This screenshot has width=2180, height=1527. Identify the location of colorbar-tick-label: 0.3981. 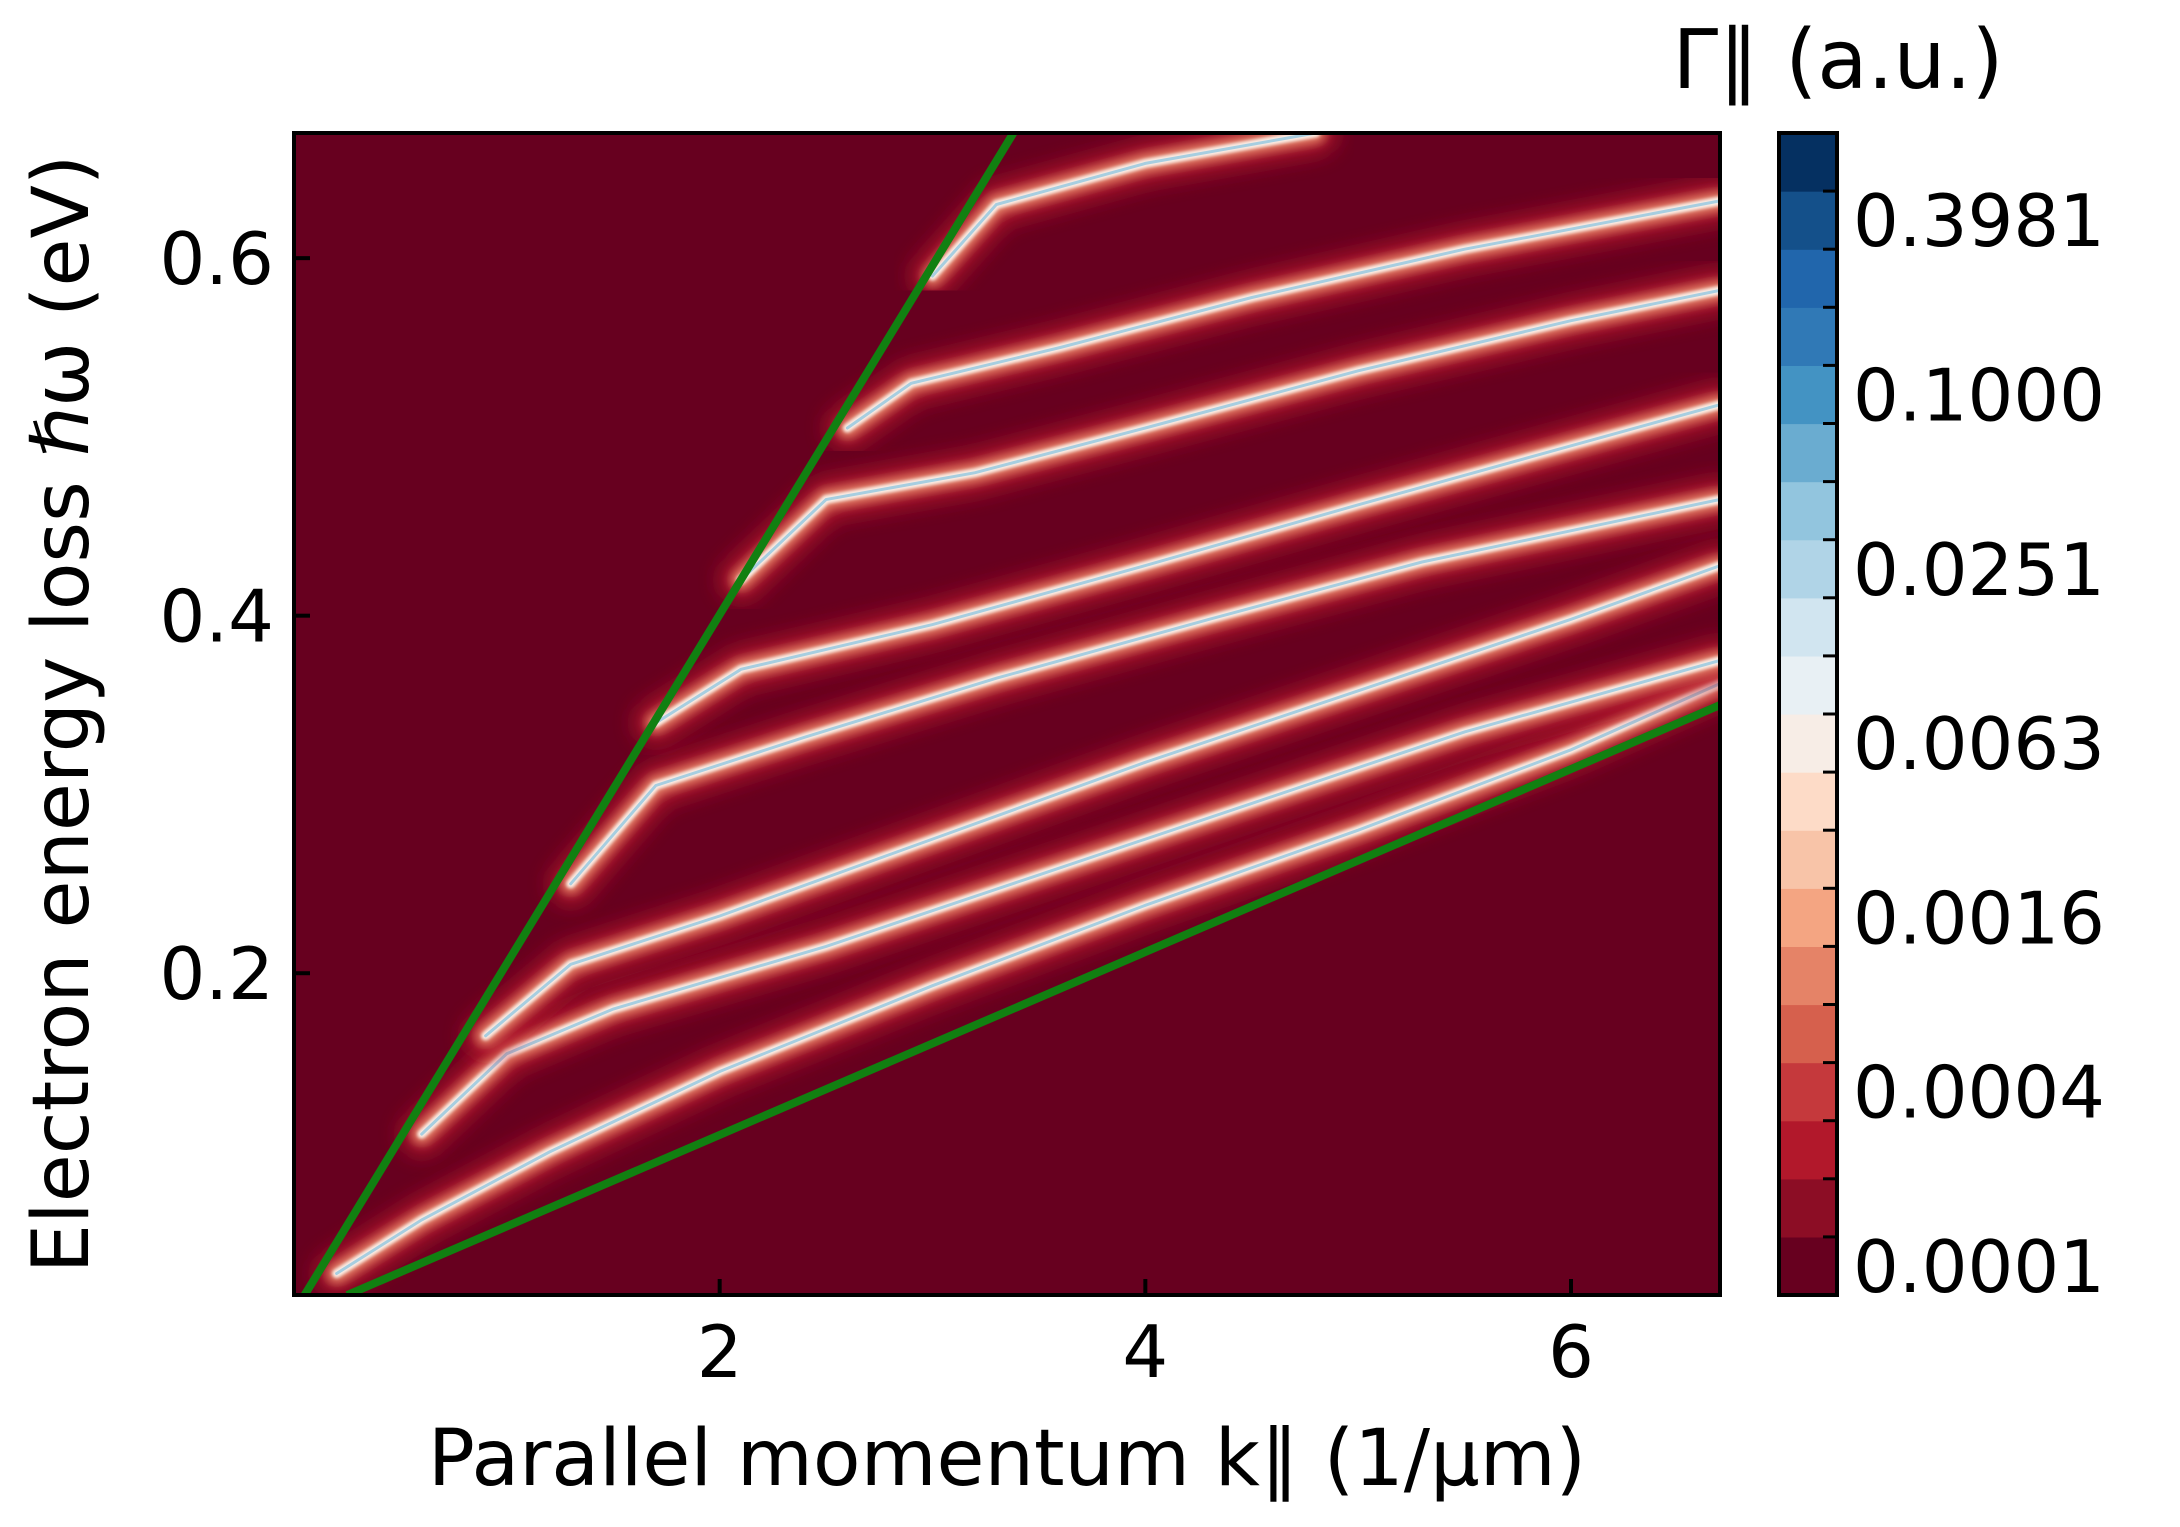
(1979, 221).